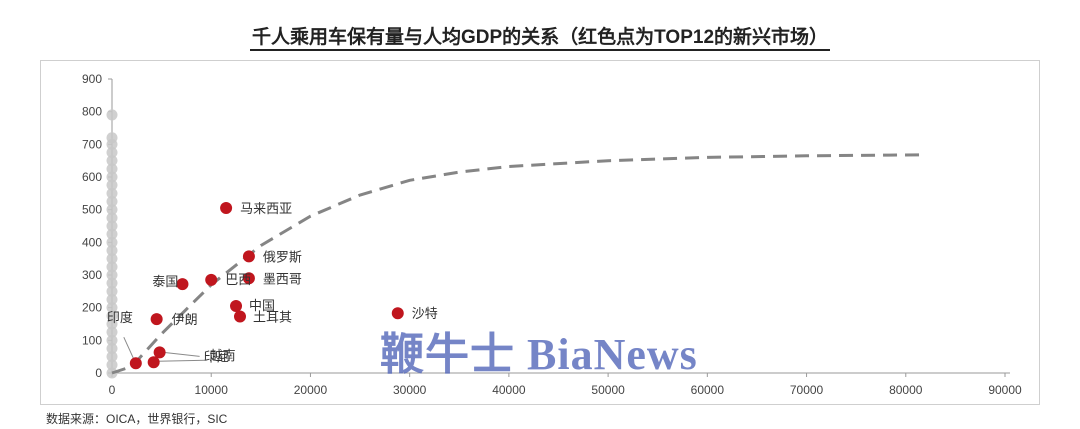 The height and width of the screenshot is (429, 1080). What do you see at coordinates (120, 318) in the screenshot?
I see `point-label: 印度` at bounding box center [120, 318].